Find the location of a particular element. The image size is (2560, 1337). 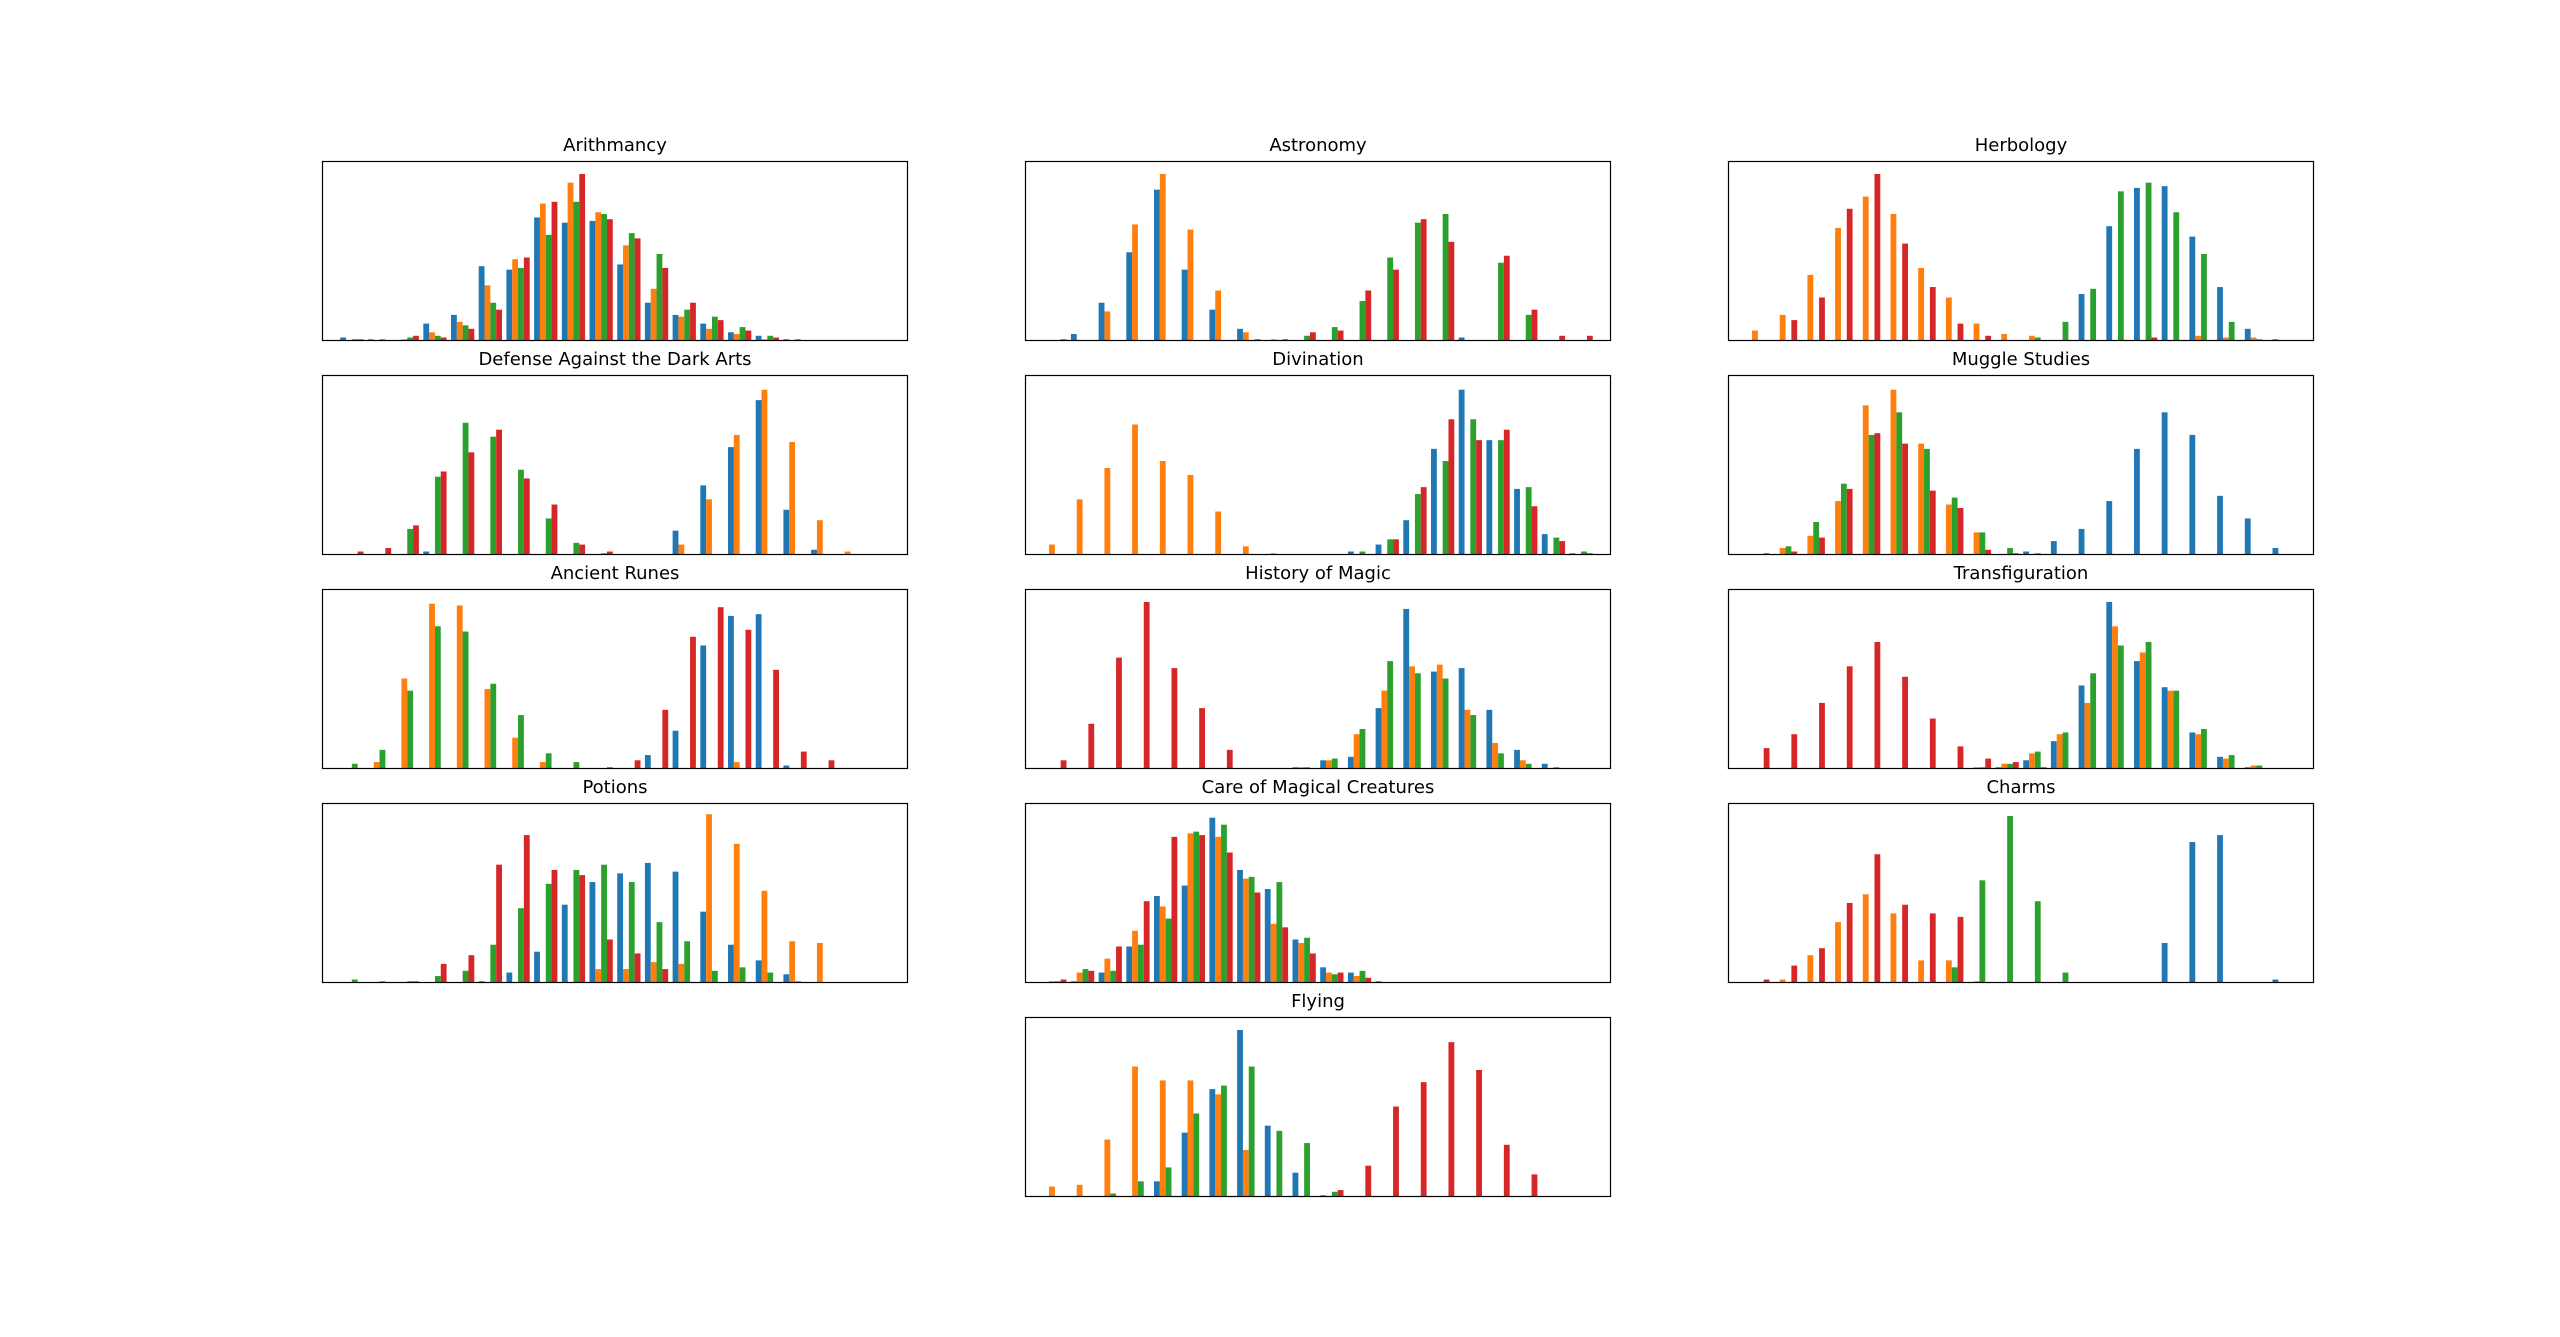

panel-potions: Potions is located at coordinates (615, 880).